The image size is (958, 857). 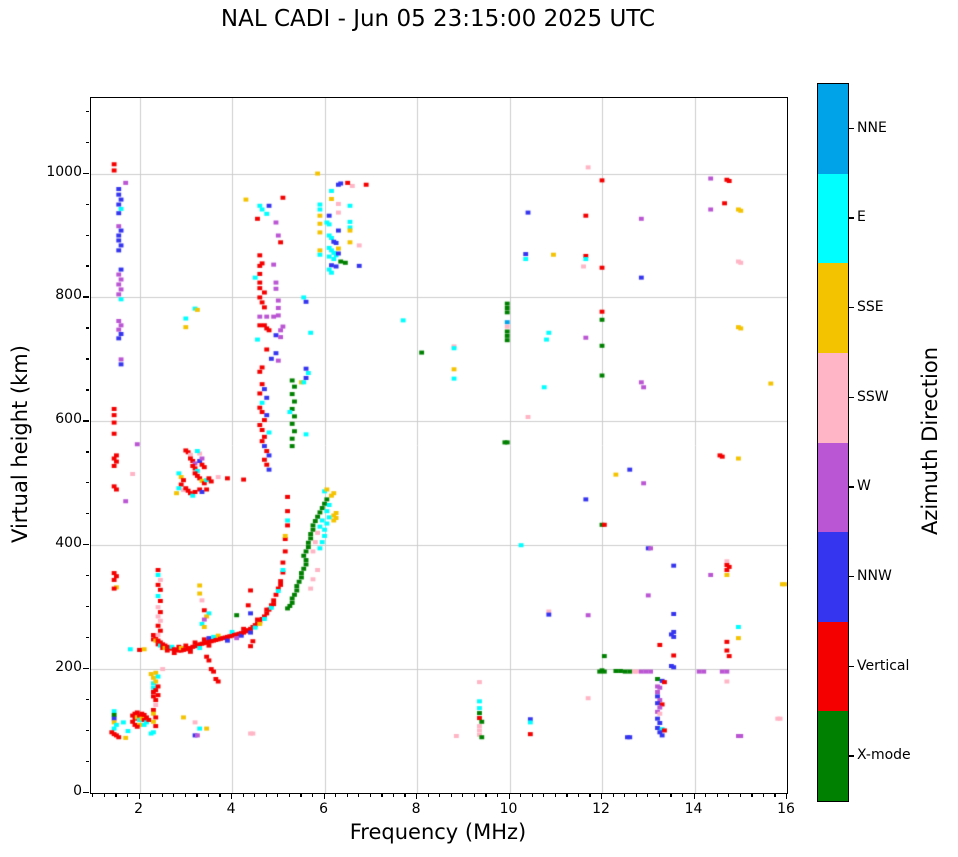 What do you see at coordinates (861, 217) in the screenshot?
I see `colorbar-category-label: E` at bounding box center [861, 217].